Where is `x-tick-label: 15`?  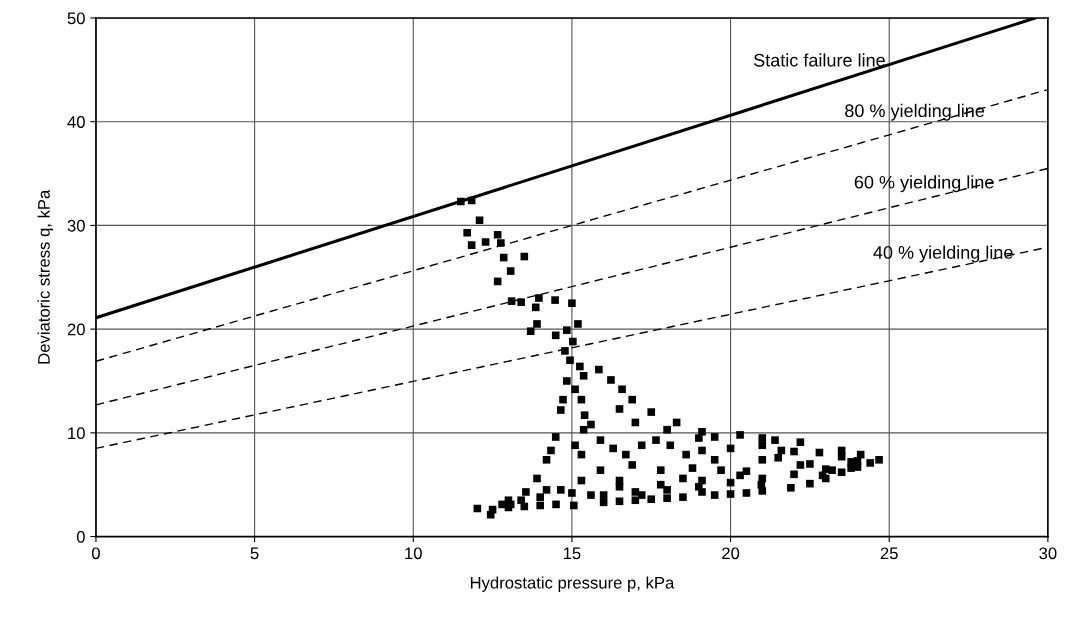
x-tick-label: 15 is located at coordinates (572, 553).